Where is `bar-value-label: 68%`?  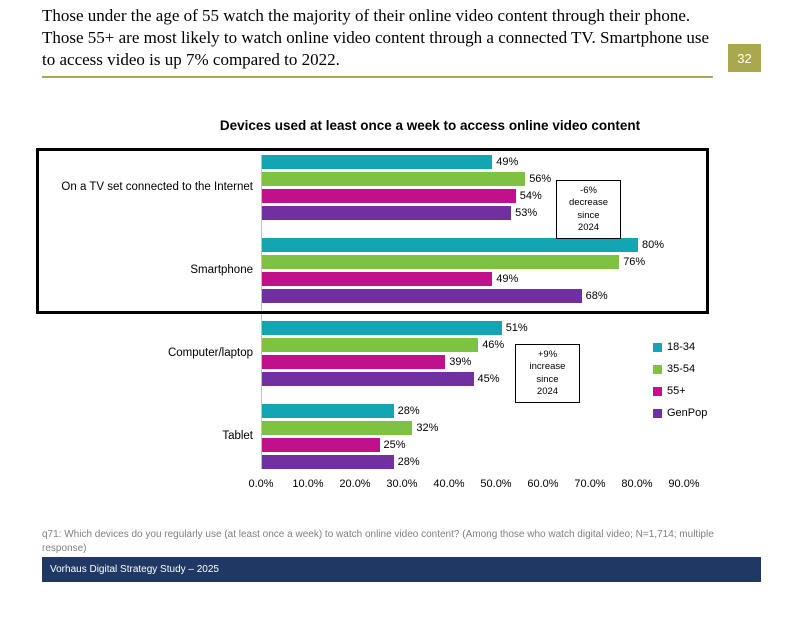
bar-value-label: 68% is located at coordinates (596, 296).